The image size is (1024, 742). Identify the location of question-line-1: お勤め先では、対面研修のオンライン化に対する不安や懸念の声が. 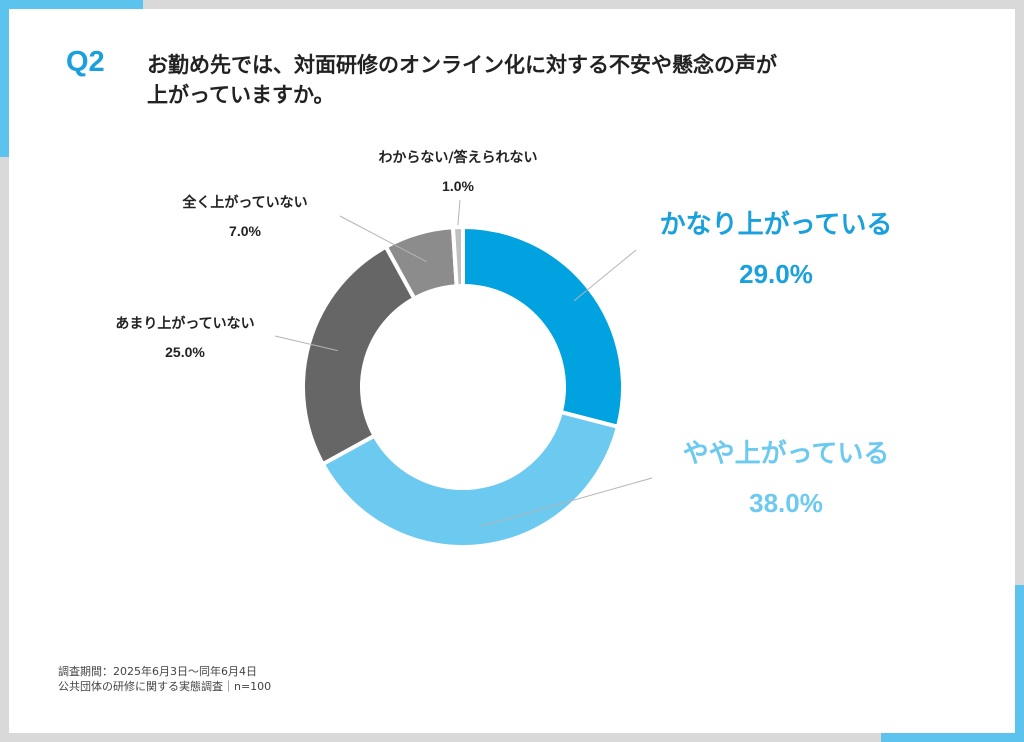
(462, 65).